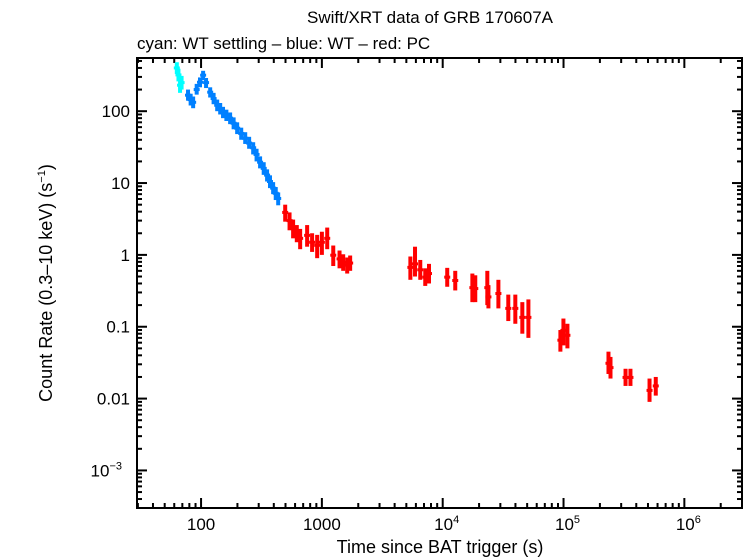 The width and height of the screenshot is (746, 558). I want to click on y-tick-label: 1, so click(125, 255).